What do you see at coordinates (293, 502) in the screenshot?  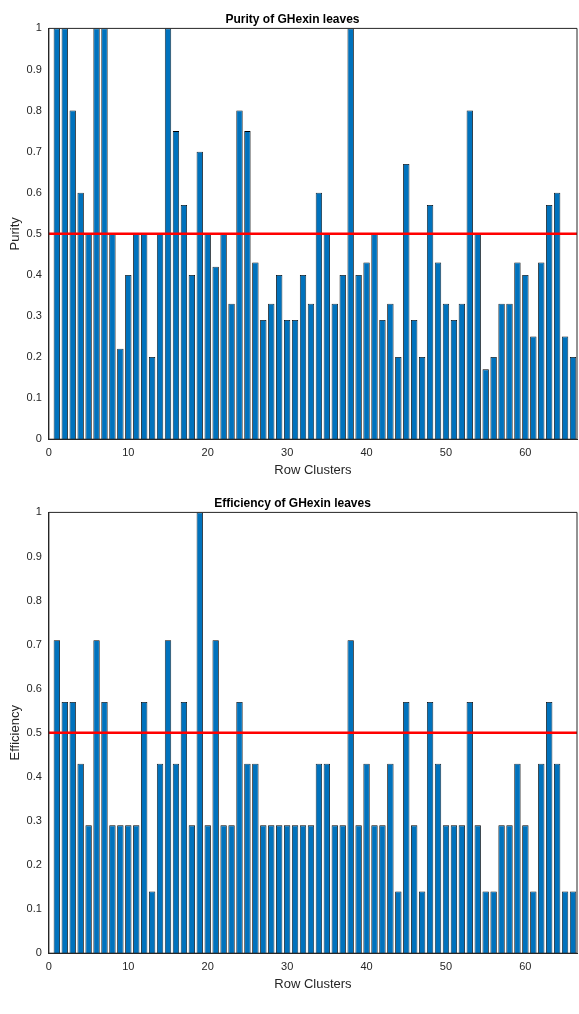 I see `chart-title: Efficiency of GHexin leaves` at bounding box center [293, 502].